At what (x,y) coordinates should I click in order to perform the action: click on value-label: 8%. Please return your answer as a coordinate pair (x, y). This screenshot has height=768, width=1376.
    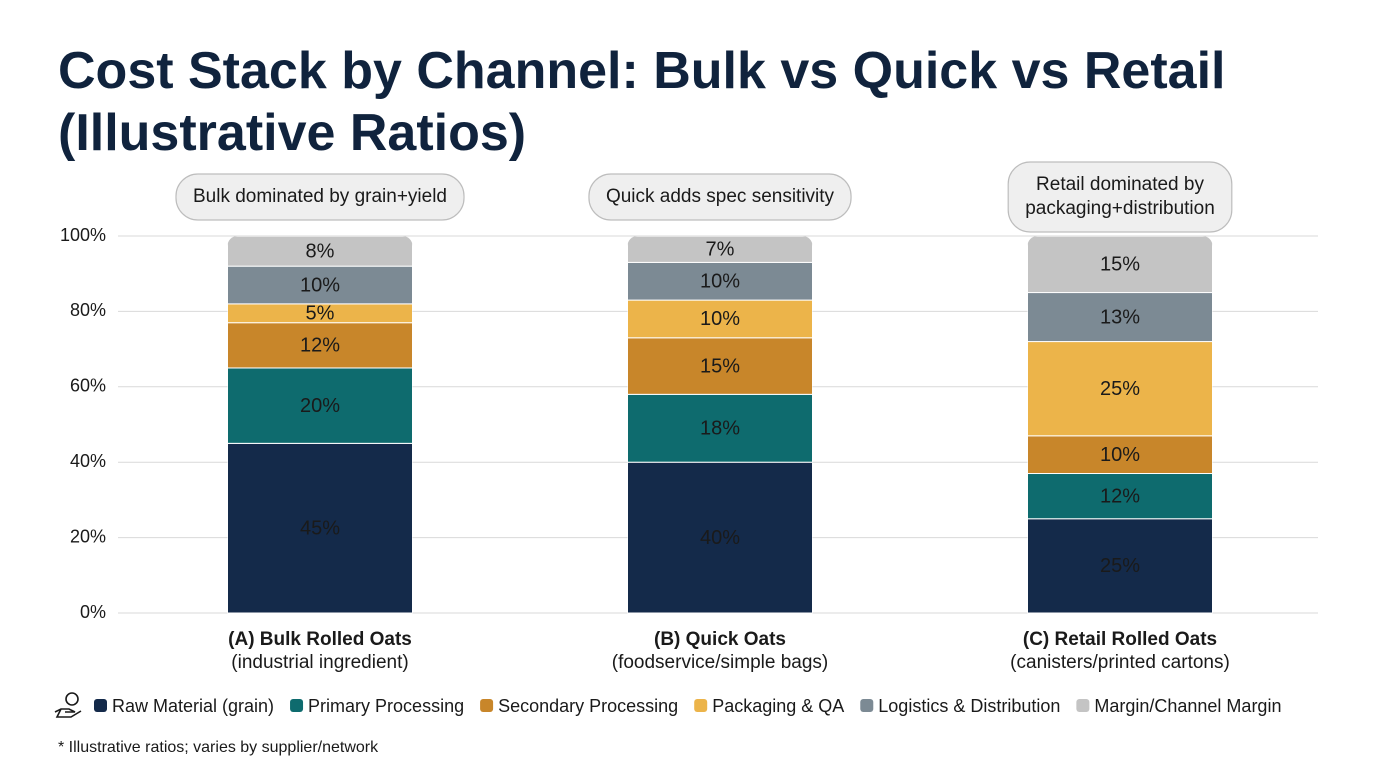
    Looking at the image, I should click on (320, 251).